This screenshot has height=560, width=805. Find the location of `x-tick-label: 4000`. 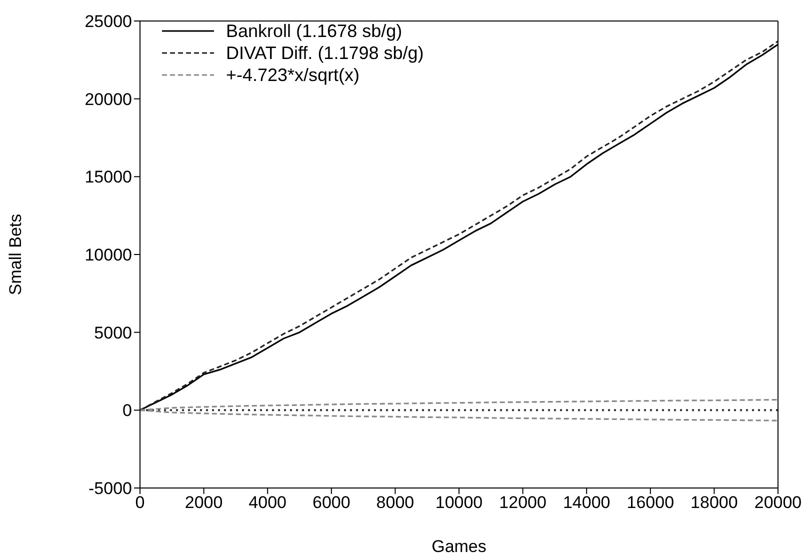

x-tick-label: 4000 is located at coordinates (267, 502).